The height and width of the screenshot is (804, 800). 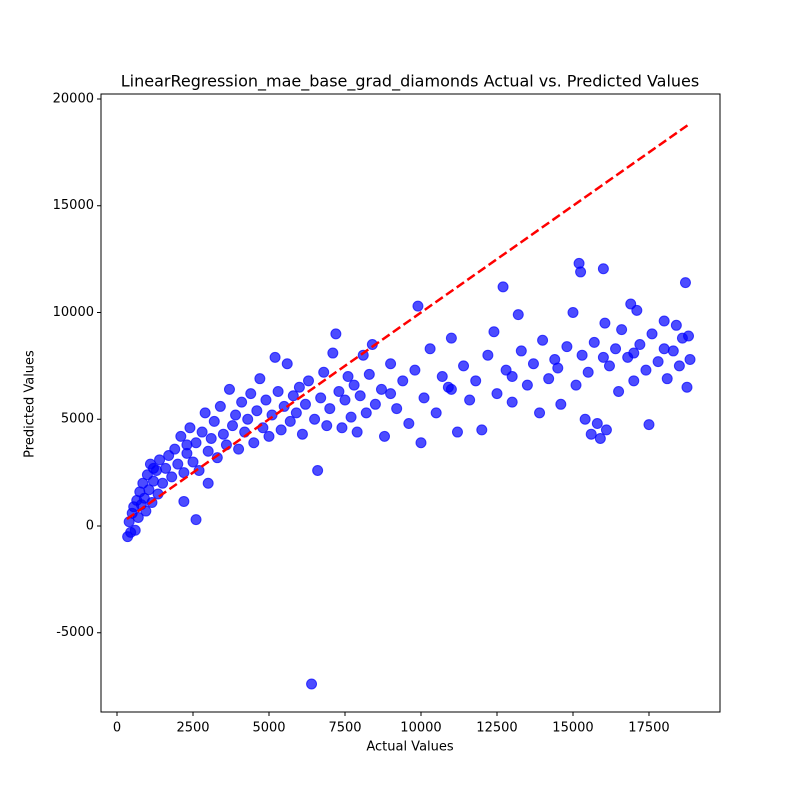 I want to click on y-tick-label: 15000, so click(x=73, y=205).